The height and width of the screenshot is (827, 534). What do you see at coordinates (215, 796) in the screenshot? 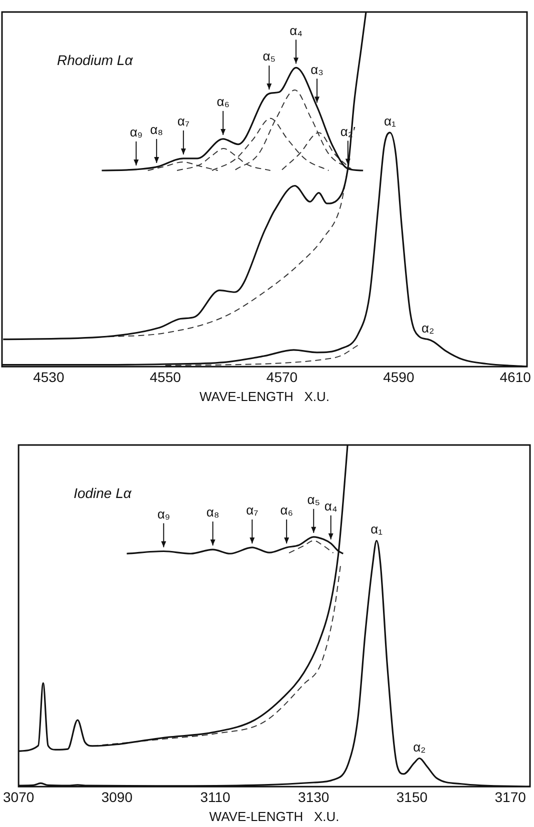
I see `x-tick-label: 3110` at bounding box center [215, 796].